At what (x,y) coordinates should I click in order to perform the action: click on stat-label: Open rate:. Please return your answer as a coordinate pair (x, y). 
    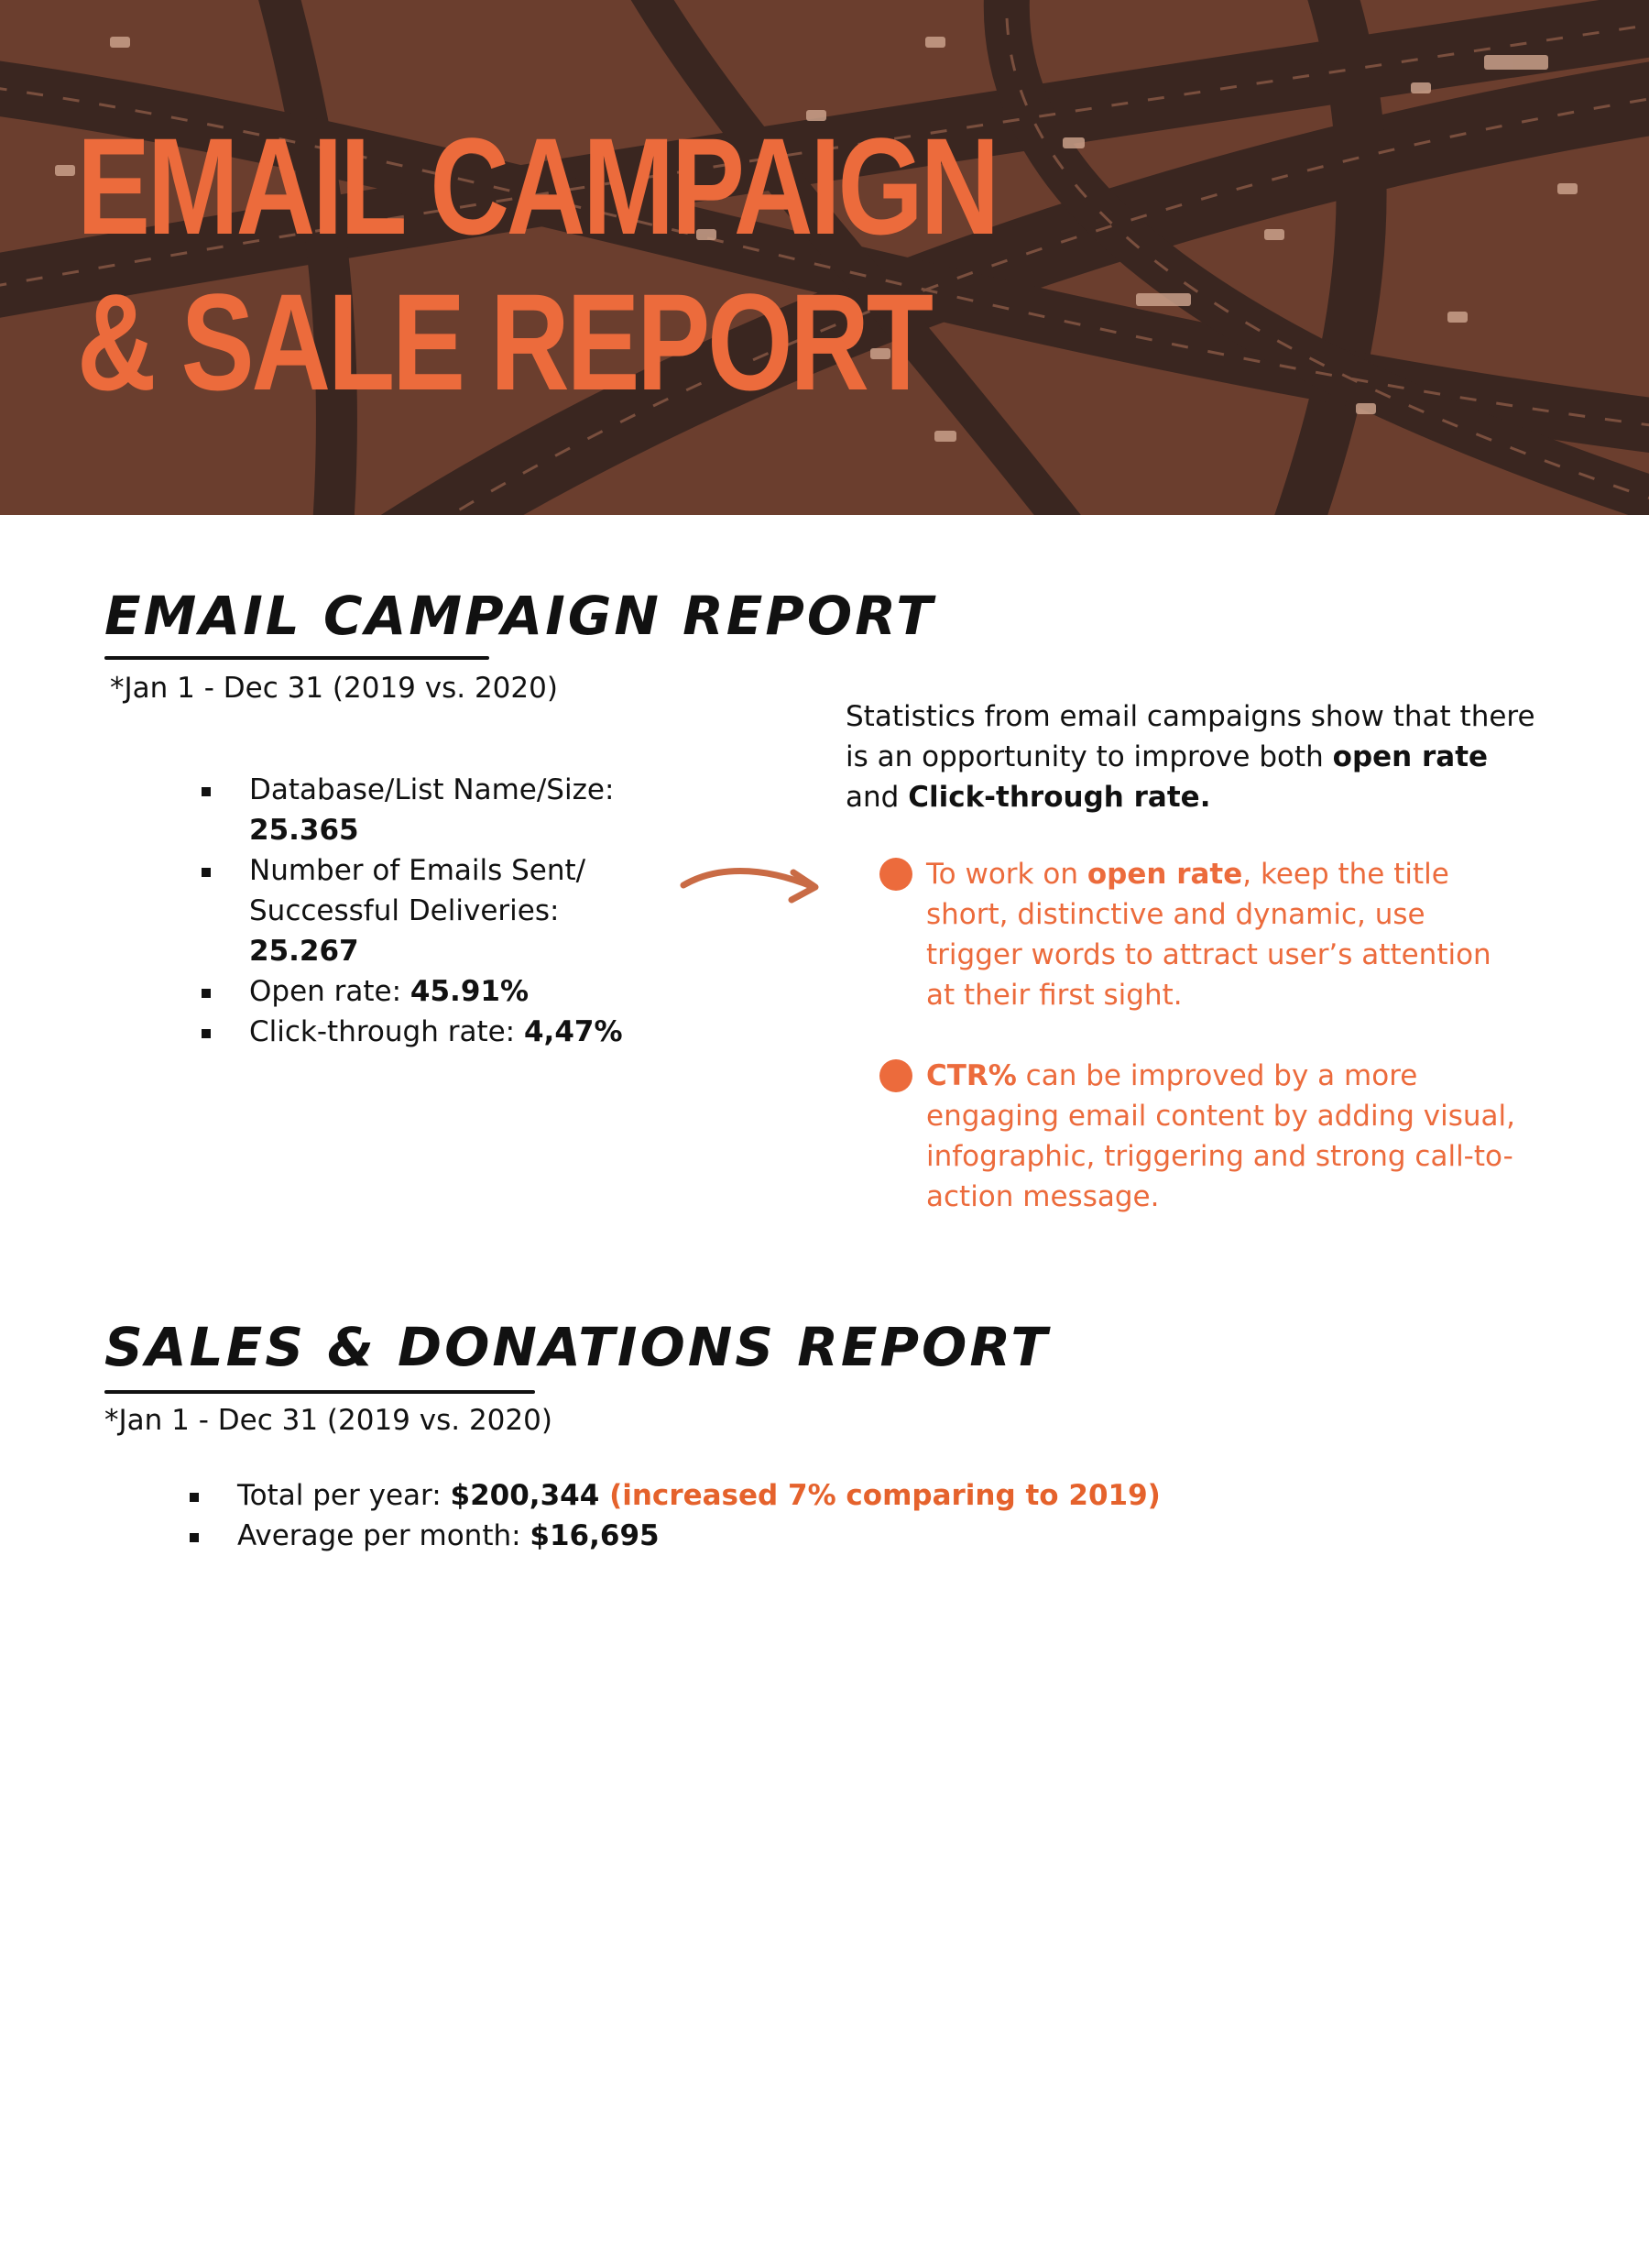
    Looking at the image, I should click on (329, 991).